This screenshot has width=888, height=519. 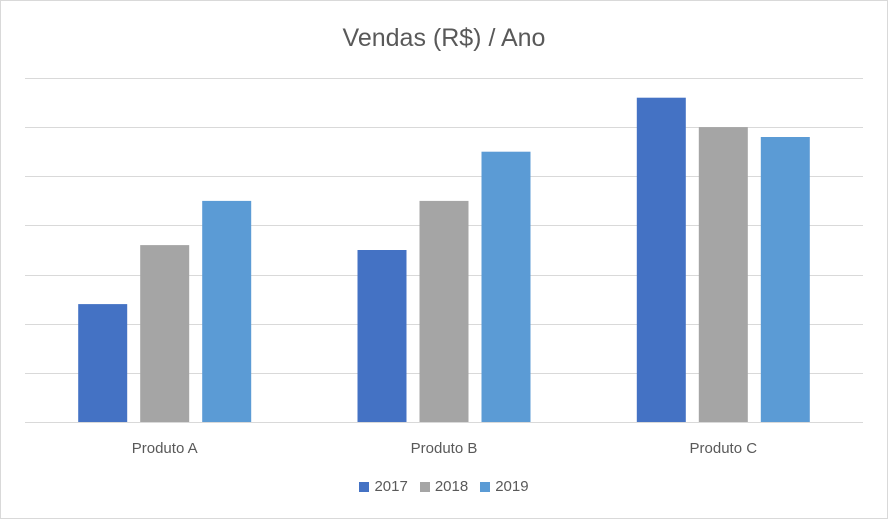 I want to click on legend-item-2017: 2017, so click(x=383, y=486).